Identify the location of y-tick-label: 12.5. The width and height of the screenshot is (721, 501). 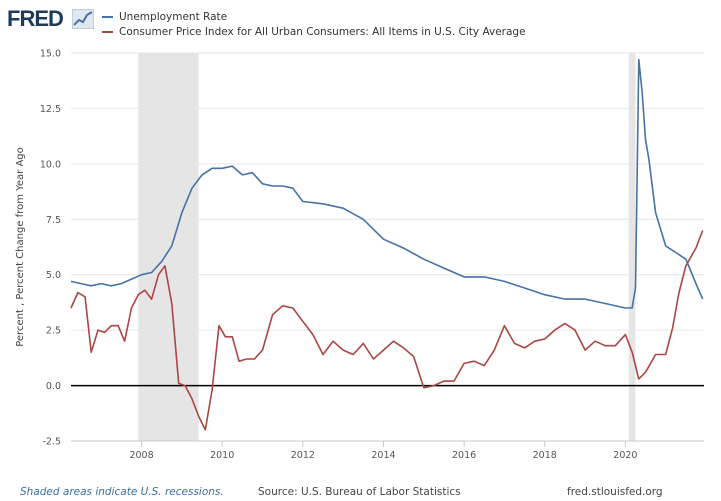
(50, 109).